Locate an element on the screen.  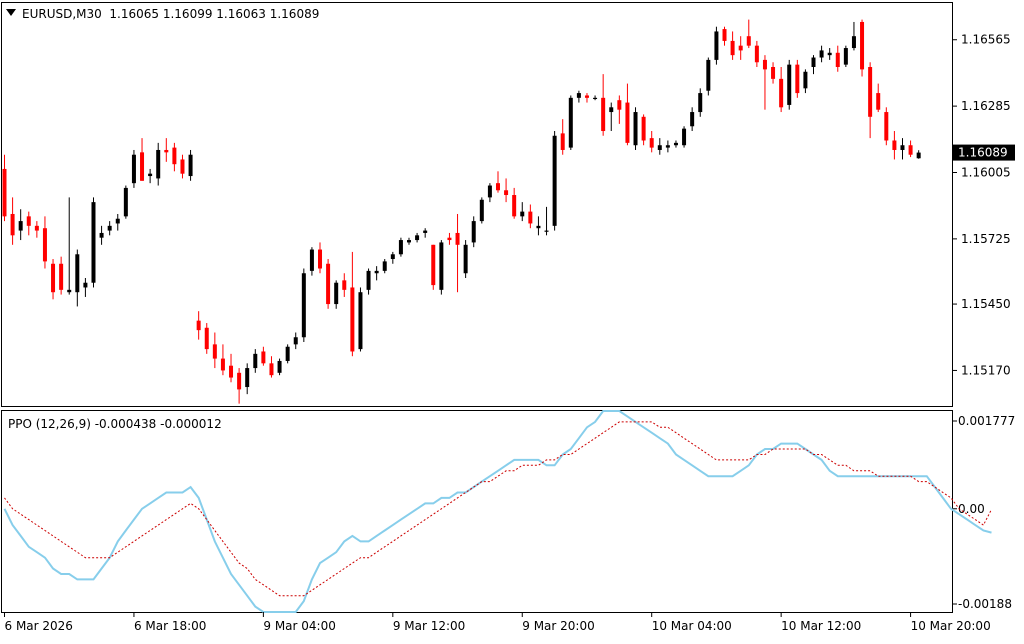
dropdown-triangle-icon is located at coordinates (11, 12).